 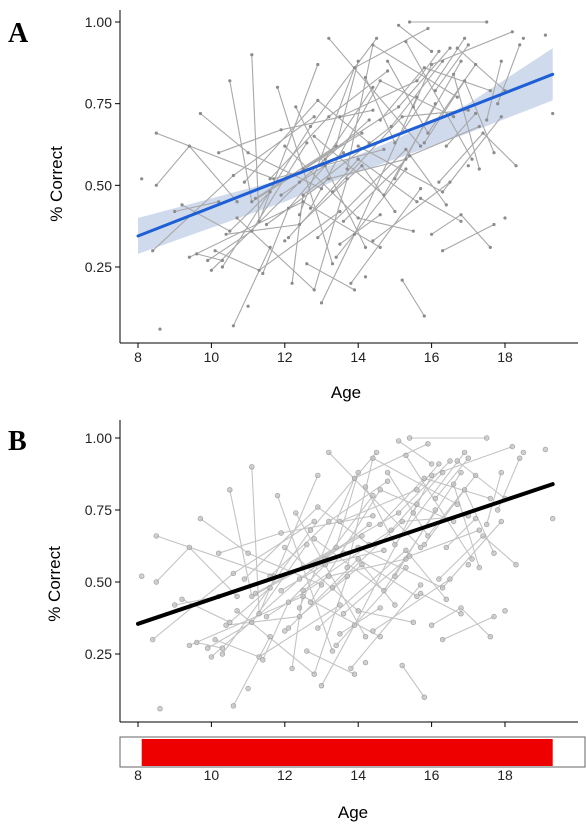 I want to click on regression-fit-line, so click(x=345, y=554).